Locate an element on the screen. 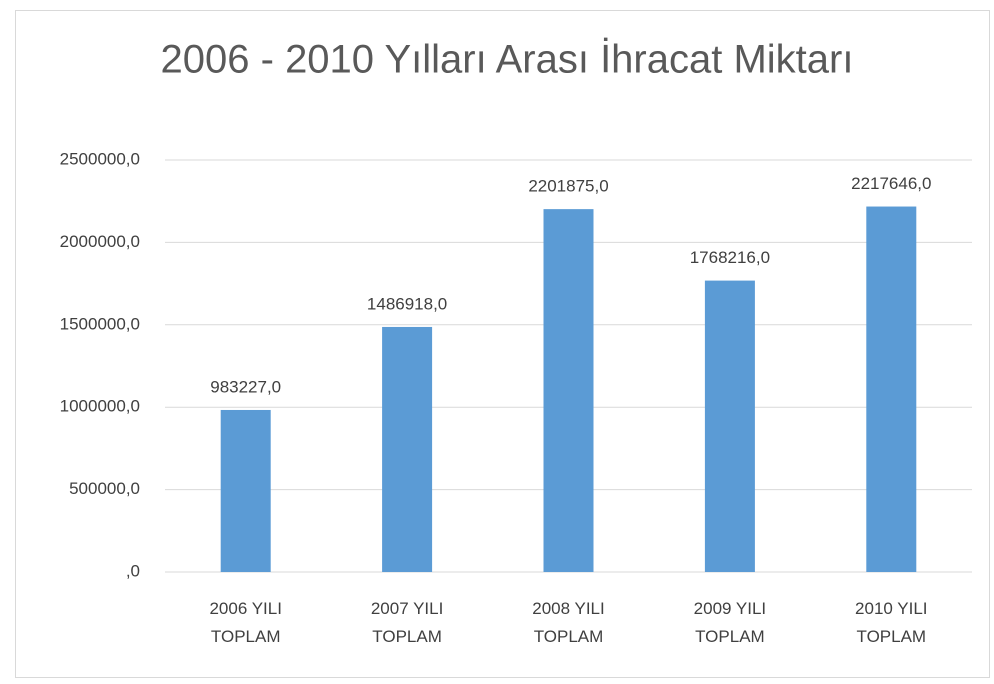  data-label: 1486918,0 is located at coordinates (407, 303).